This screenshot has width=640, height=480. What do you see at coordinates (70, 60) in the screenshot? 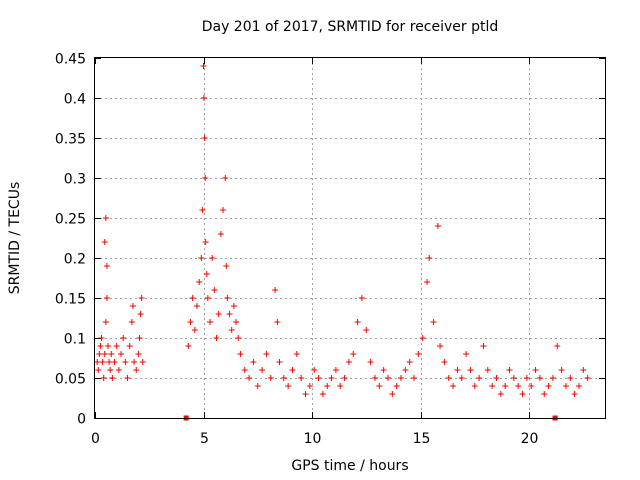
I see `y-tick-label: 0.45` at bounding box center [70, 60].